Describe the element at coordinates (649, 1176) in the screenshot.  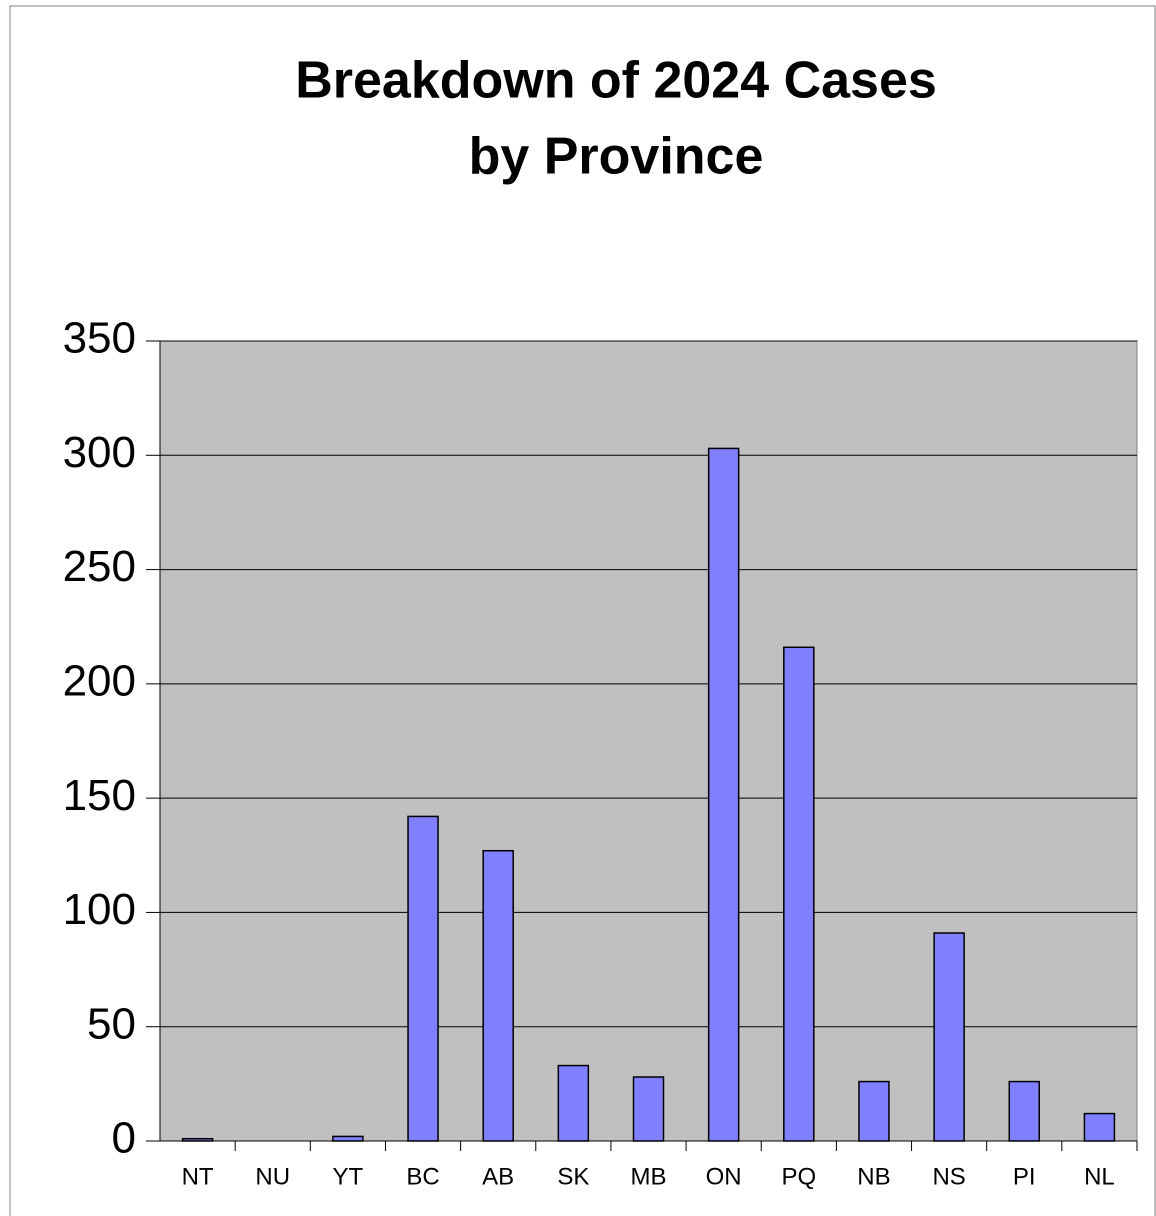
I see `x-tick-label: MB` at that location.